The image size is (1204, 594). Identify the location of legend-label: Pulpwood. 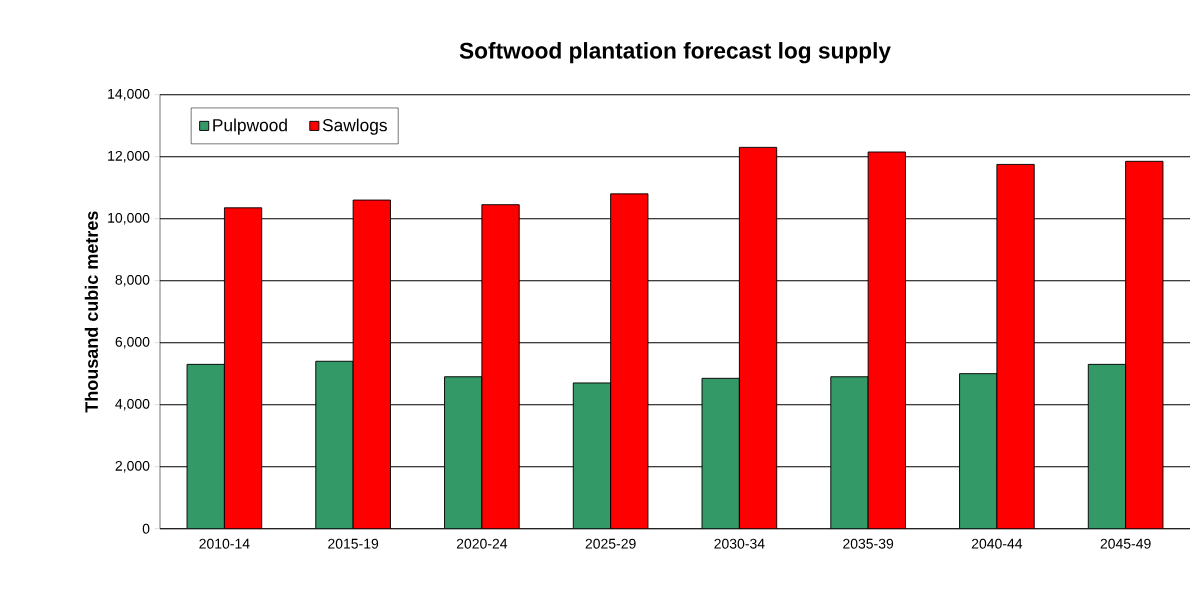
(250, 126).